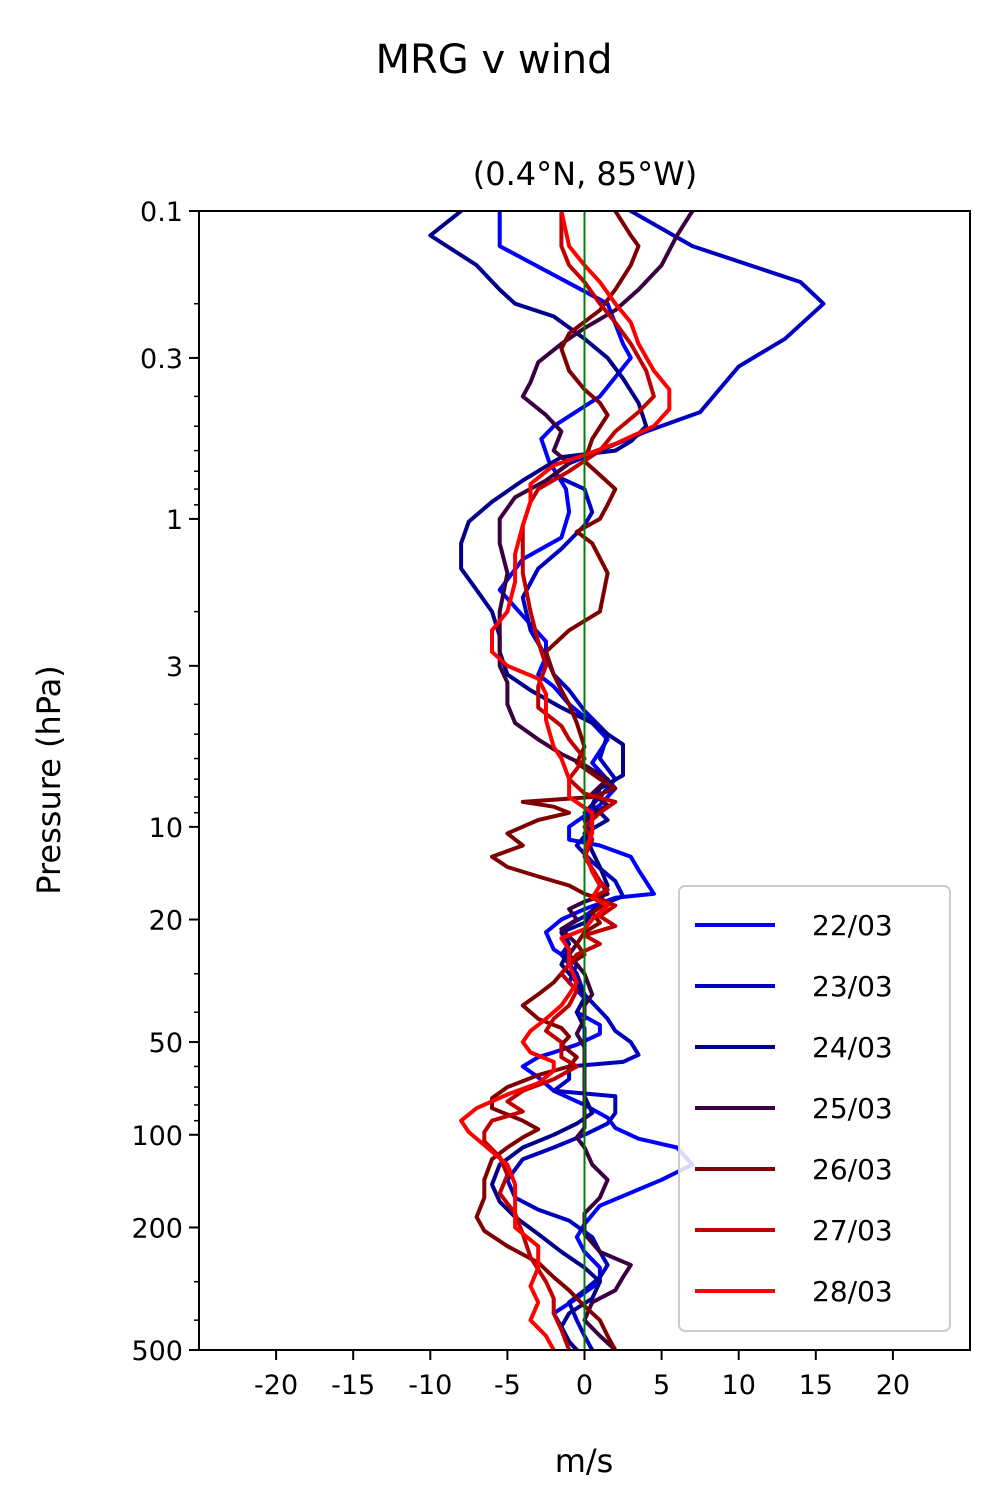 This screenshot has height=1500, width=990. I want to click on legend-label: 25/03, so click(852, 1108).